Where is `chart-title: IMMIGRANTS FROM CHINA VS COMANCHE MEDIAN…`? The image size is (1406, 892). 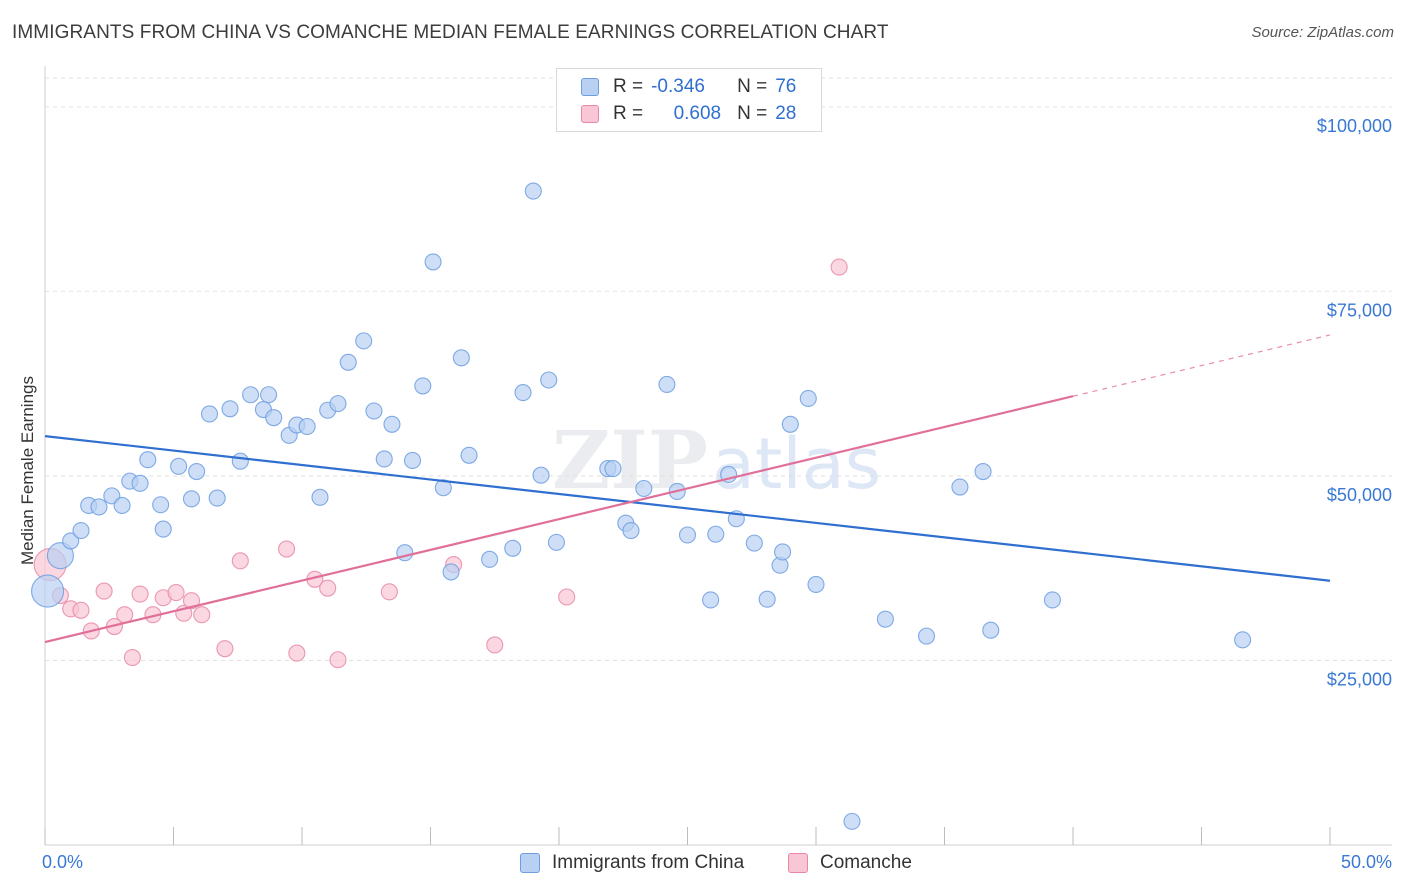 chart-title: IMMIGRANTS FROM CHINA VS COMANCHE MEDIAN… is located at coordinates (450, 32).